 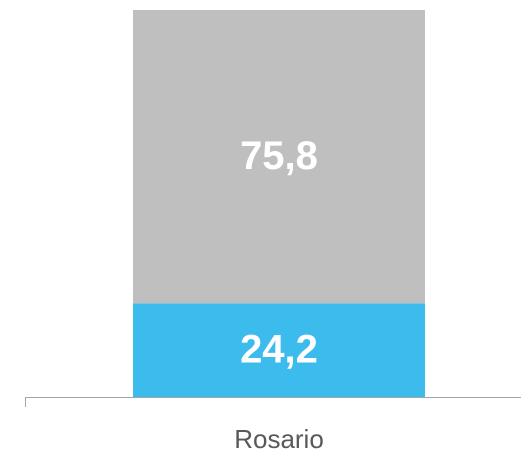 What do you see at coordinates (279, 439) in the screenshot?
I see `x-tick-label: Rosario` at bounding box center [279, 439].